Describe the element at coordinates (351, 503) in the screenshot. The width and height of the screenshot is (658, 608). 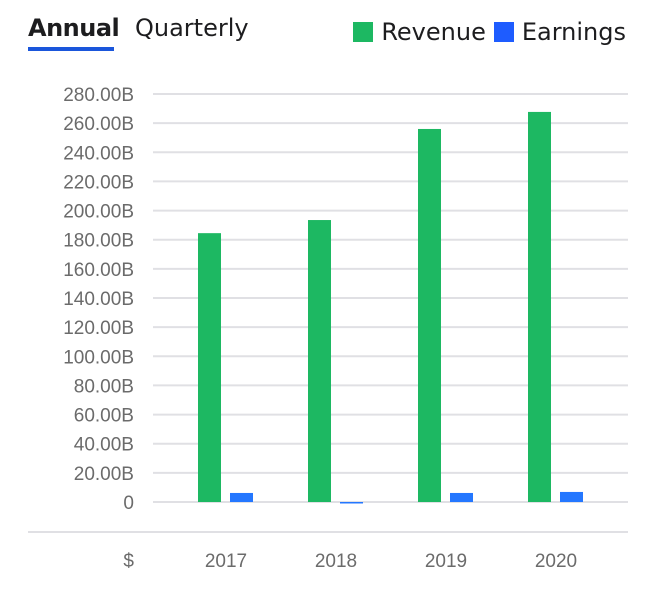
I see `earnings-bar-2018` at that location.